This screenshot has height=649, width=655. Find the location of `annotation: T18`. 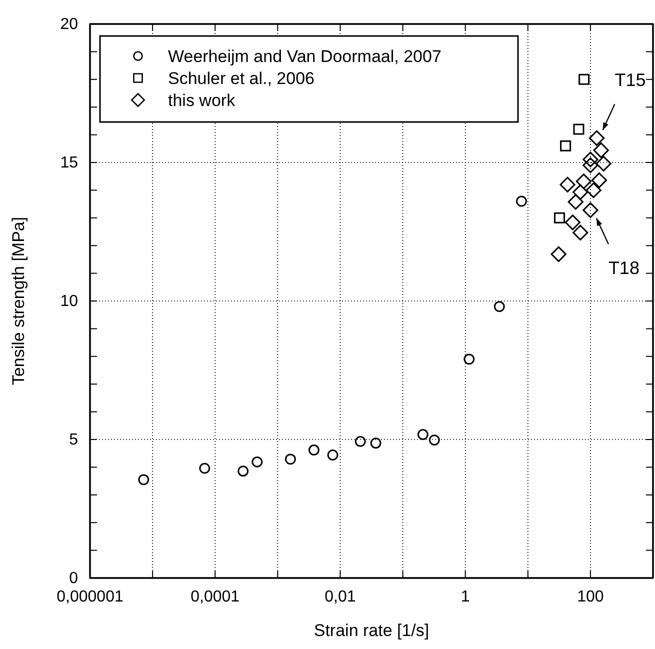

annotation: T18 is located at coordinates (624, 268).